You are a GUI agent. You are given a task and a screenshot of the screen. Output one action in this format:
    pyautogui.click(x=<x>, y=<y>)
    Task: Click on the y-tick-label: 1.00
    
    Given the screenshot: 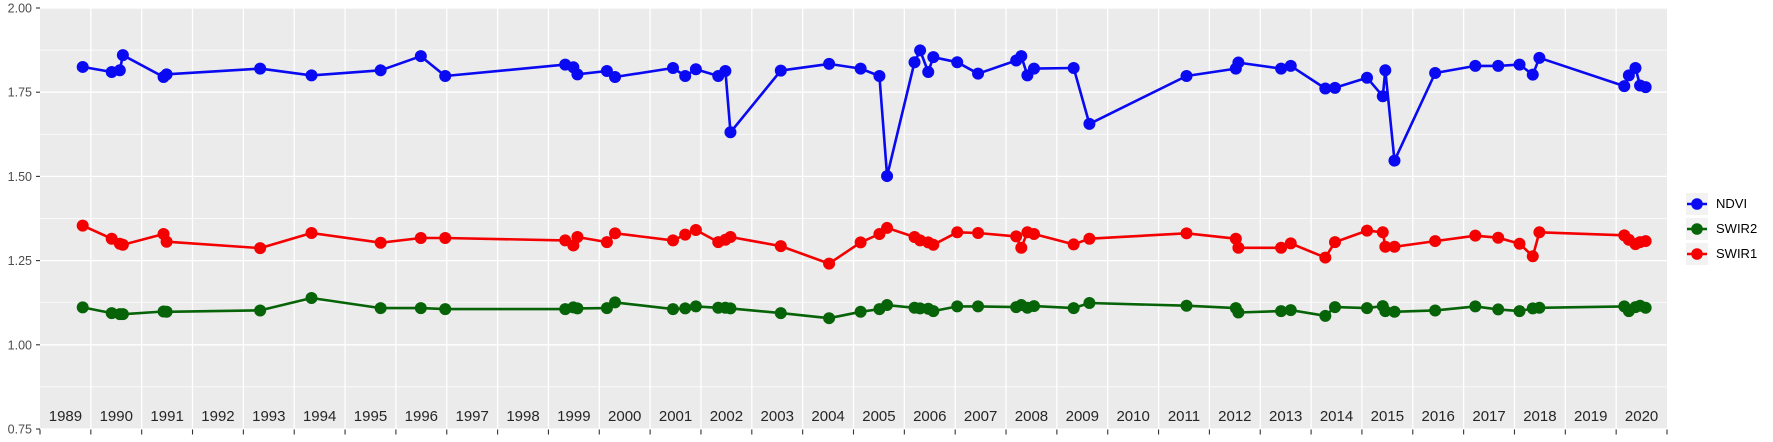 What is the action you would take?
    pyautogui.click(x=20, y=345)
    